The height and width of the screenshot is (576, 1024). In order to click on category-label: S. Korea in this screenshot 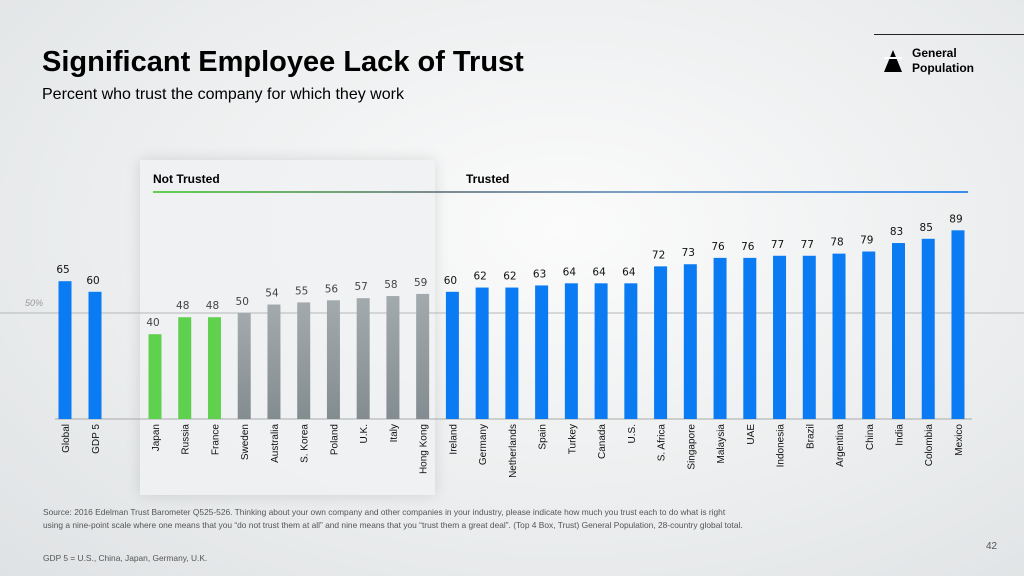, I will do `click(305, 443)`.